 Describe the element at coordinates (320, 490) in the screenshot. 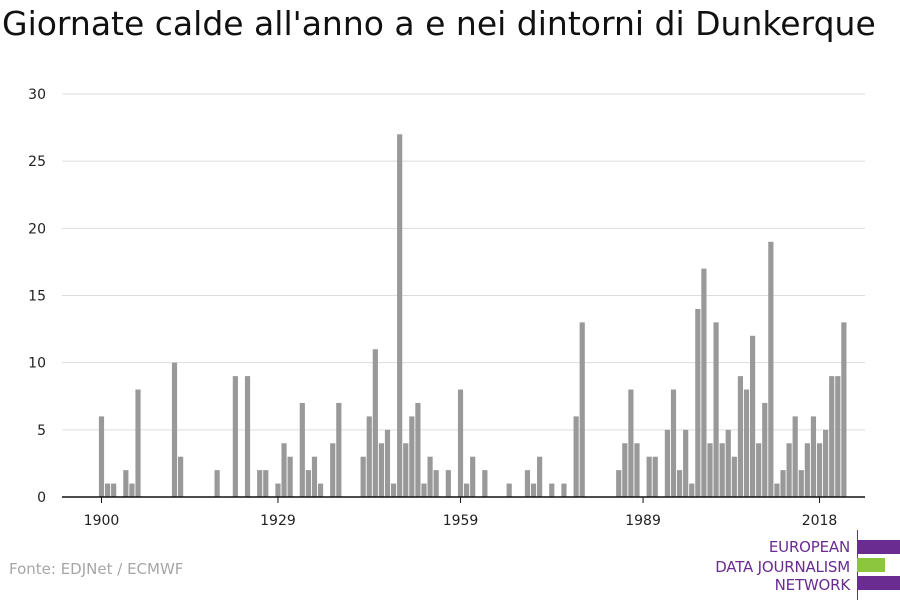

I see `bar-1936` at that location.